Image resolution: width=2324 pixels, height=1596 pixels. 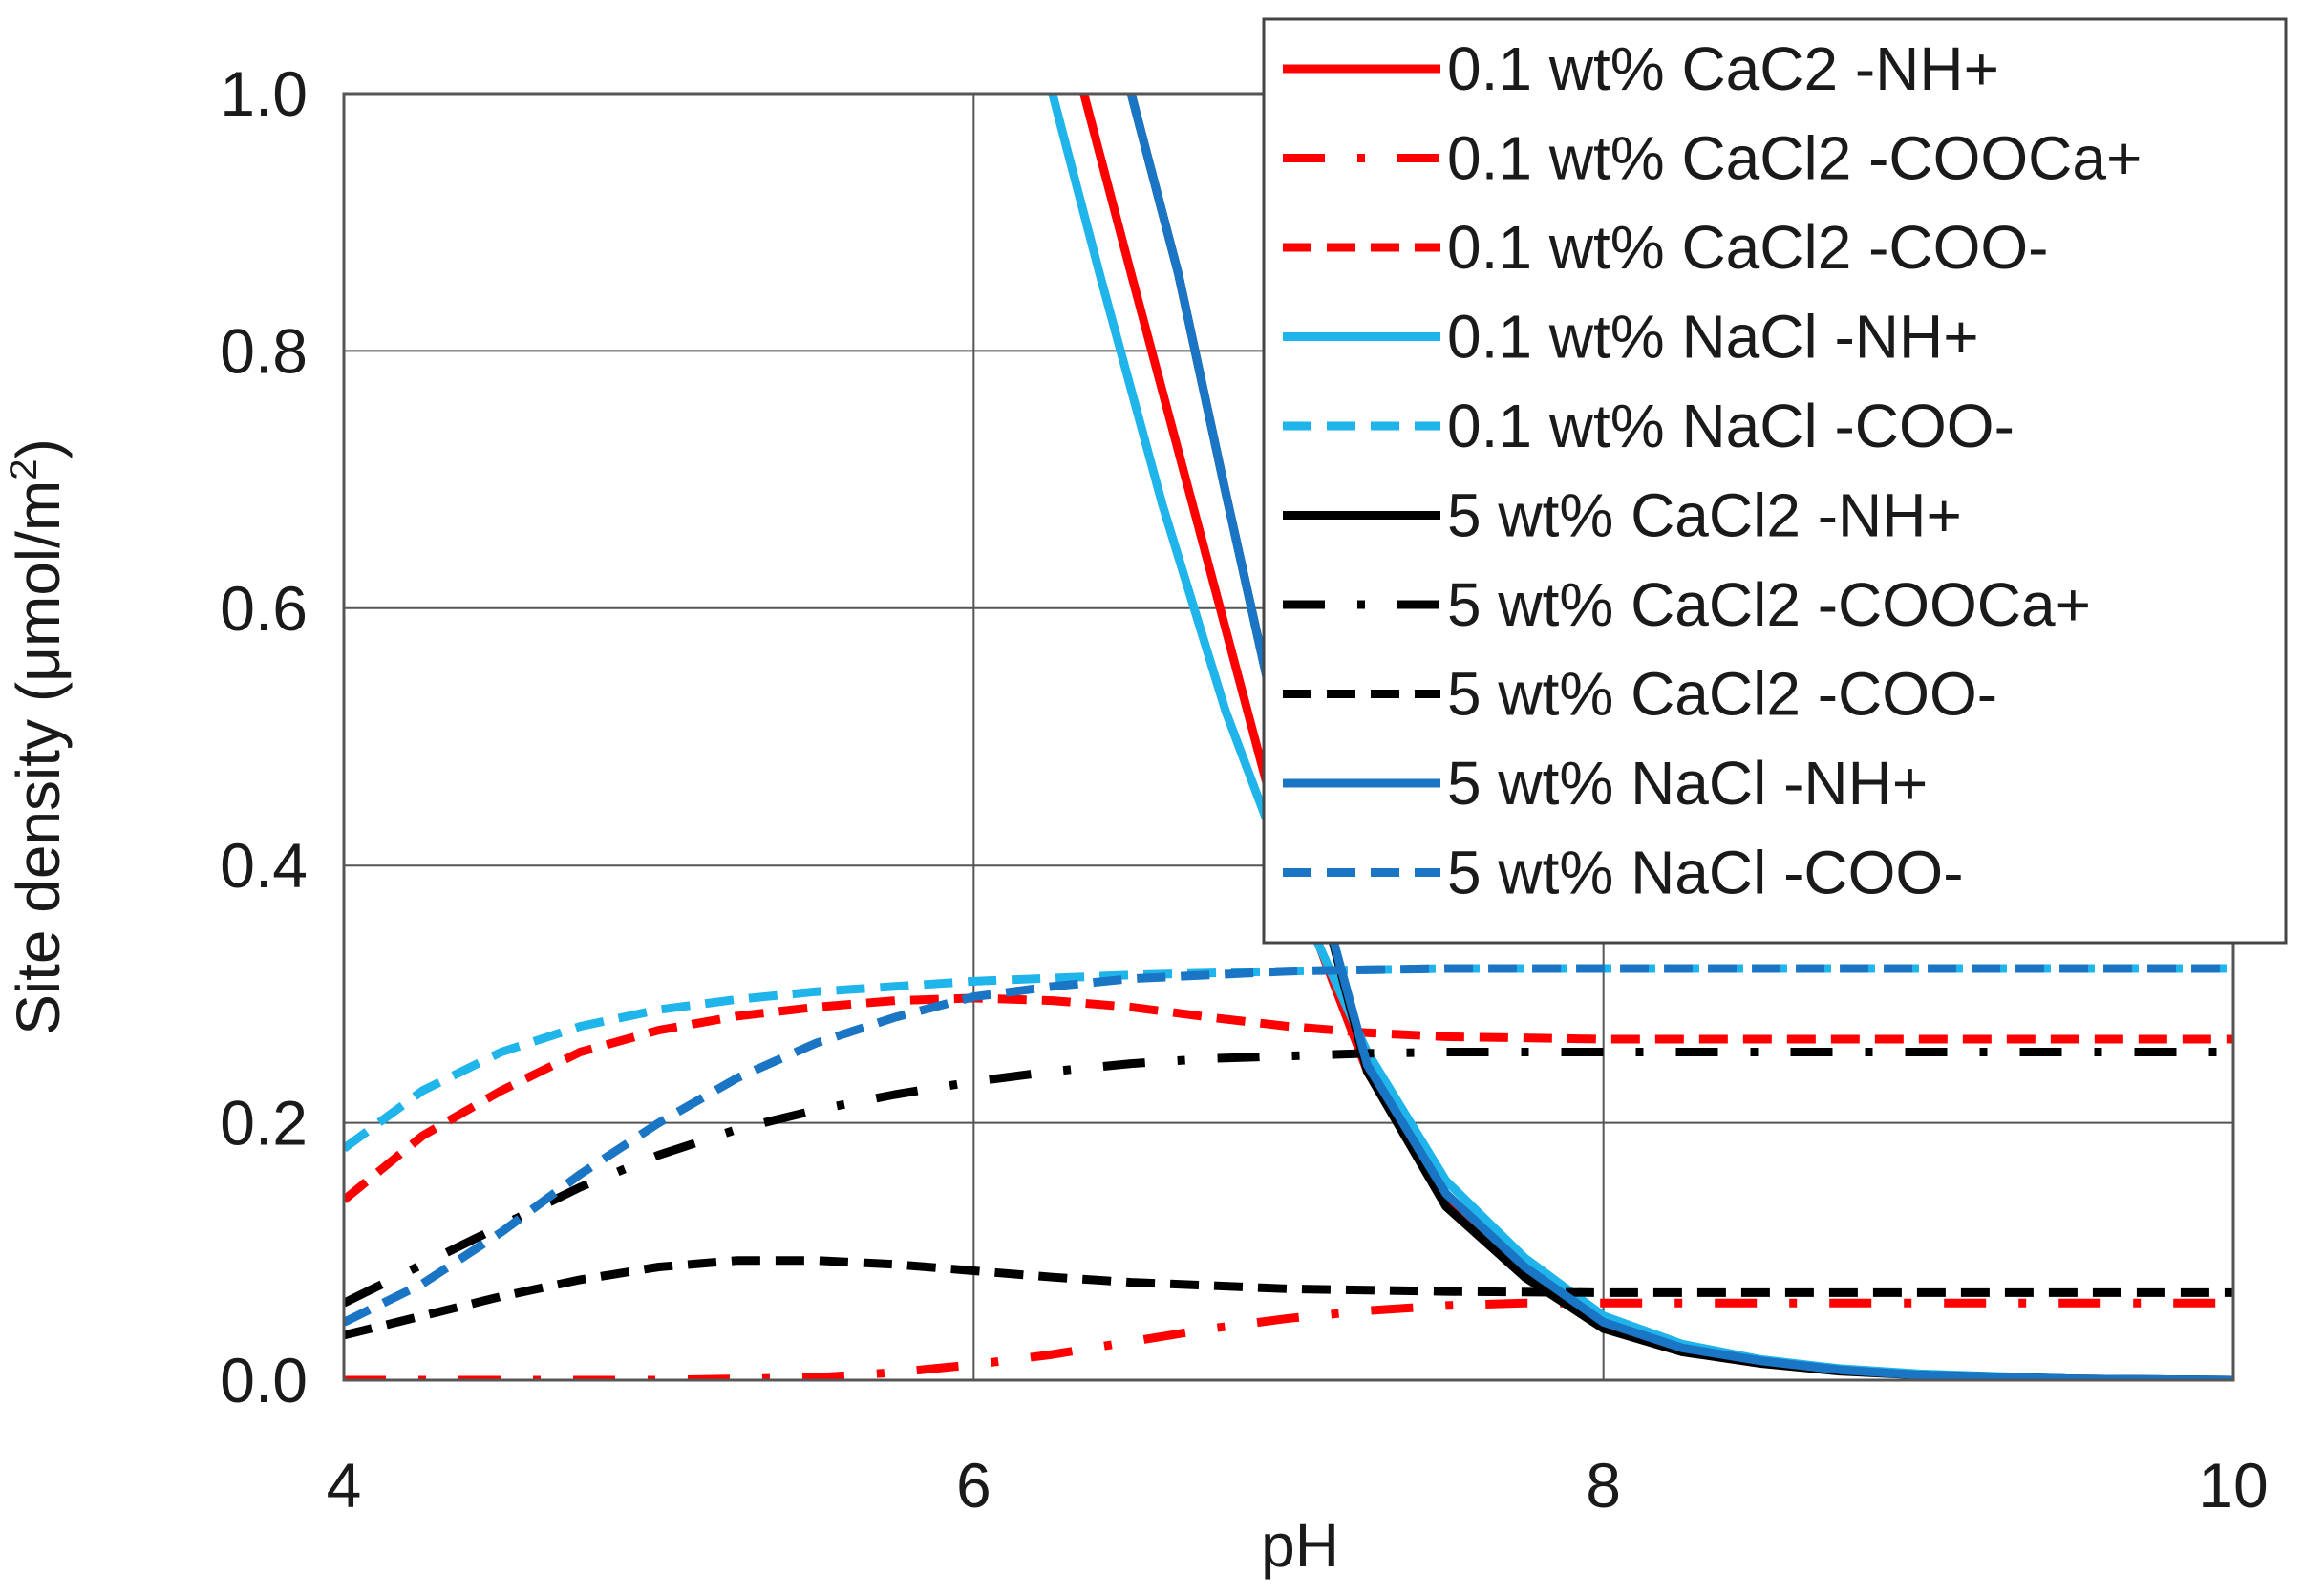 What do you see at coordinates (1723, 68) in the screenshot?
I see `legend-entry-0: 0.1 wt% CaC2 -NH+` at bounding box center [1723, 68].